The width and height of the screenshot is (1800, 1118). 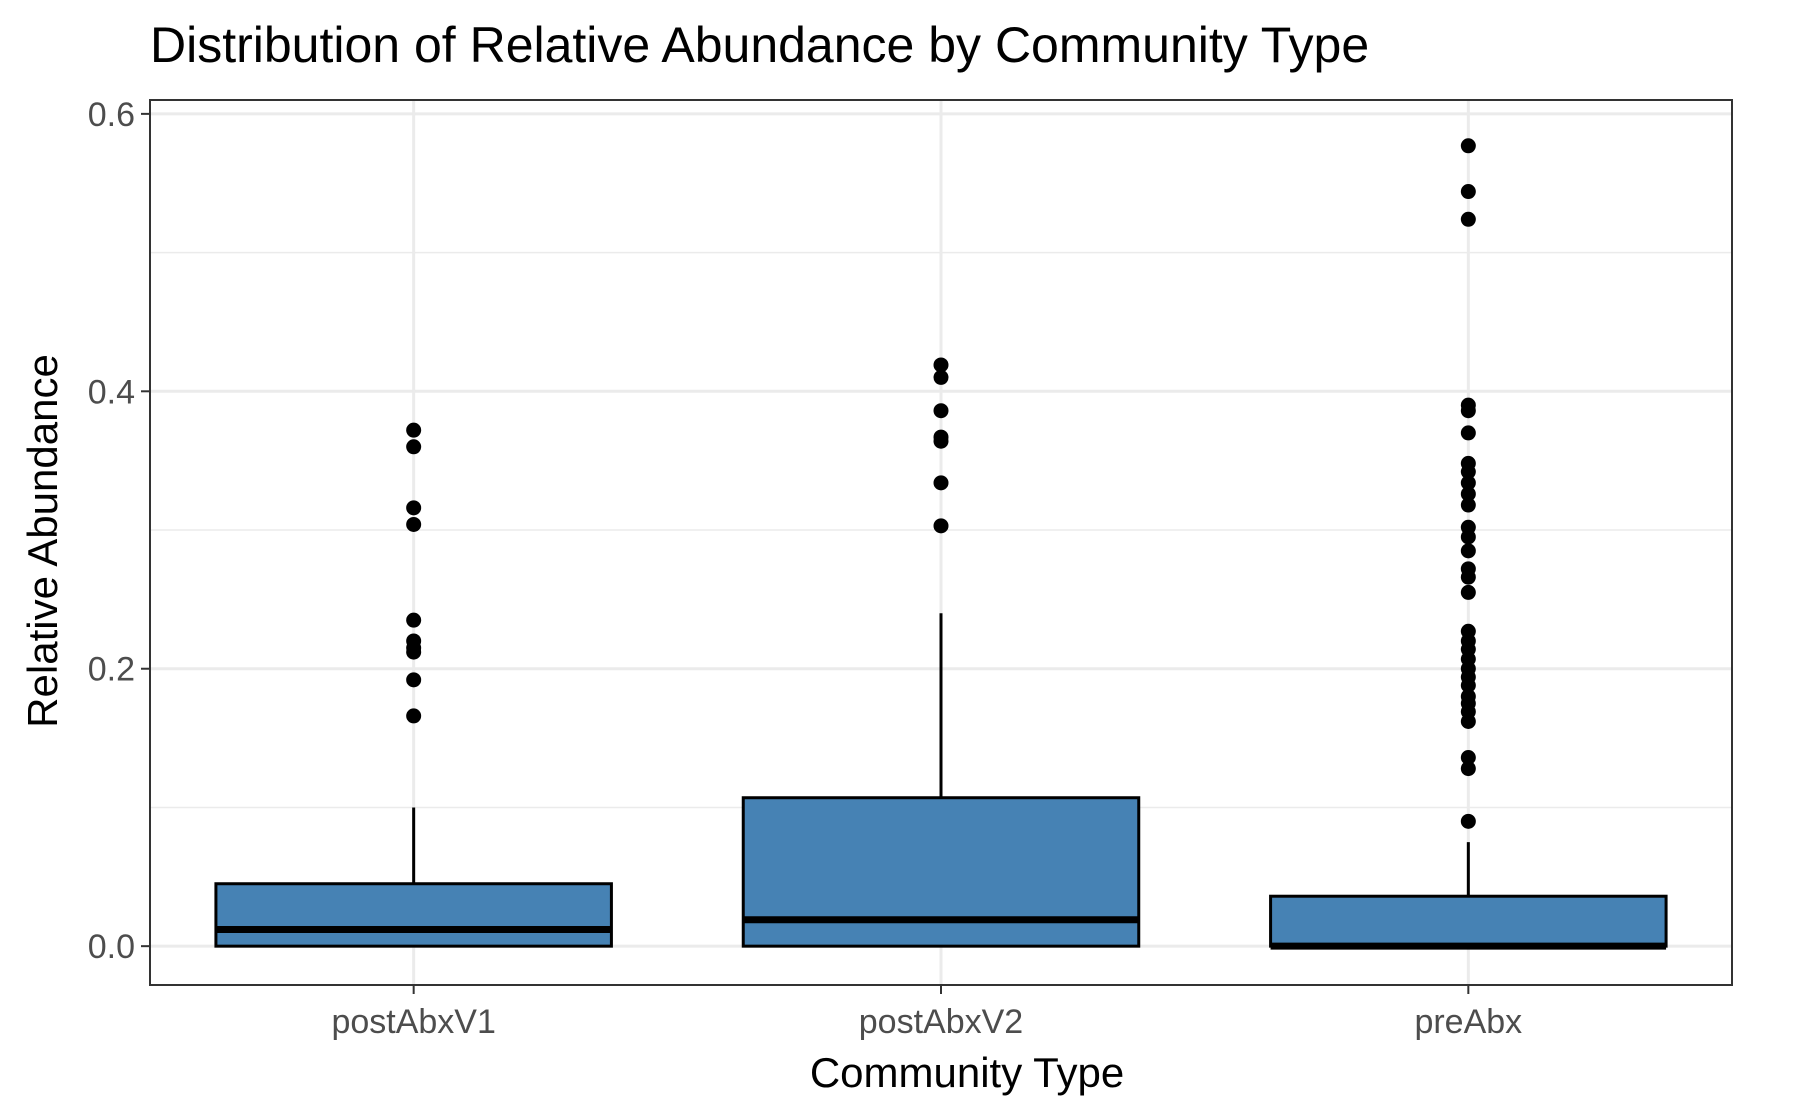 I want to click on y-tick-label: 0.6, so click(x=111, y=115).